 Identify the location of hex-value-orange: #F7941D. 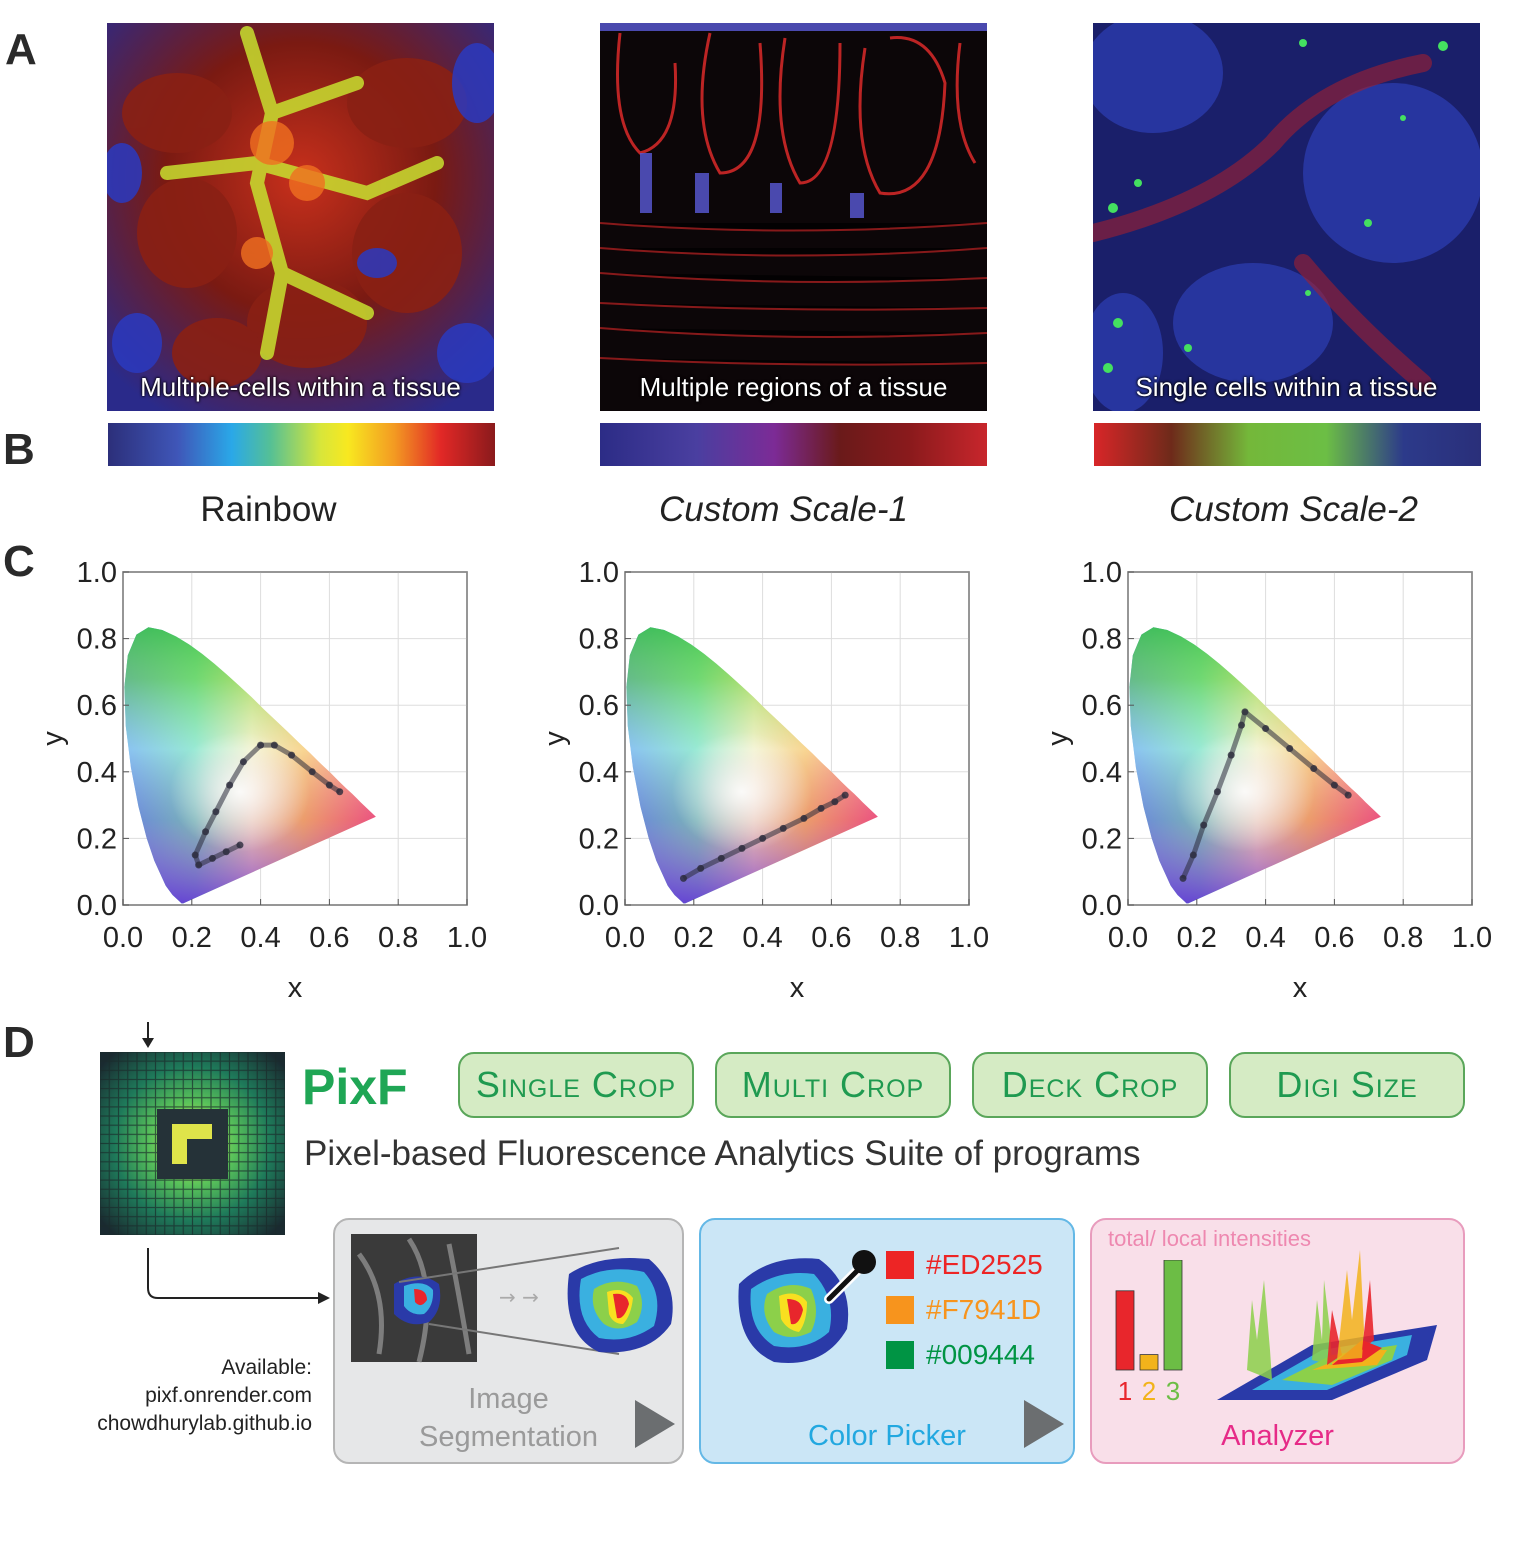
(984, 1309).